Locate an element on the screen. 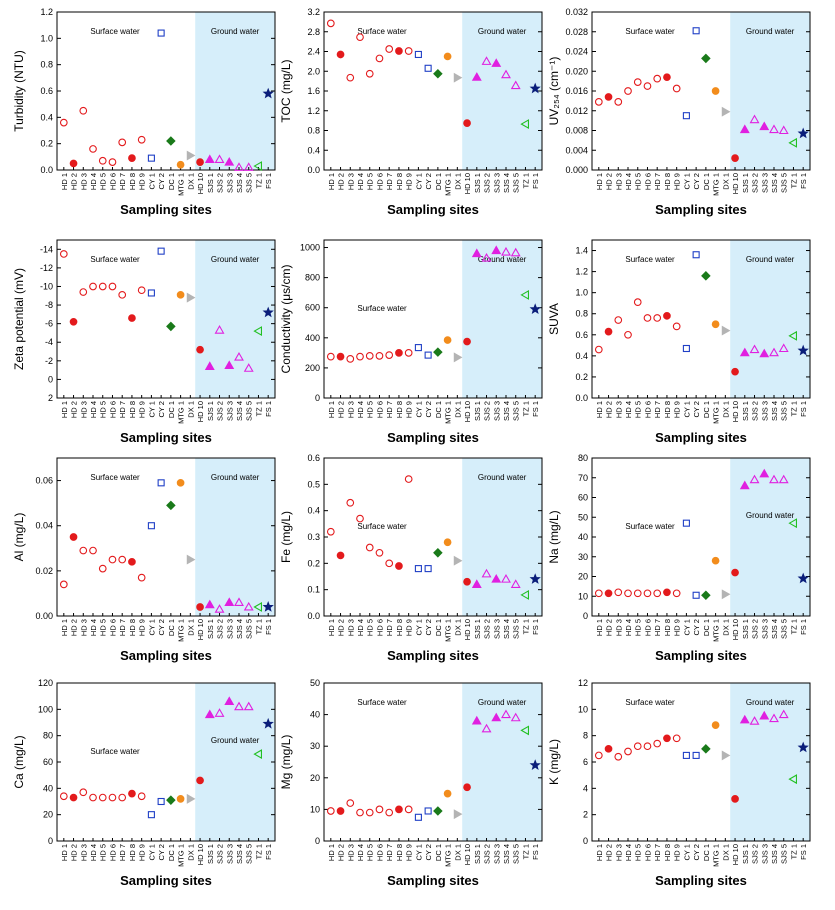 The image size is (835, 910). y-tick-label: 0.0 is located at coordinates (46, 170).